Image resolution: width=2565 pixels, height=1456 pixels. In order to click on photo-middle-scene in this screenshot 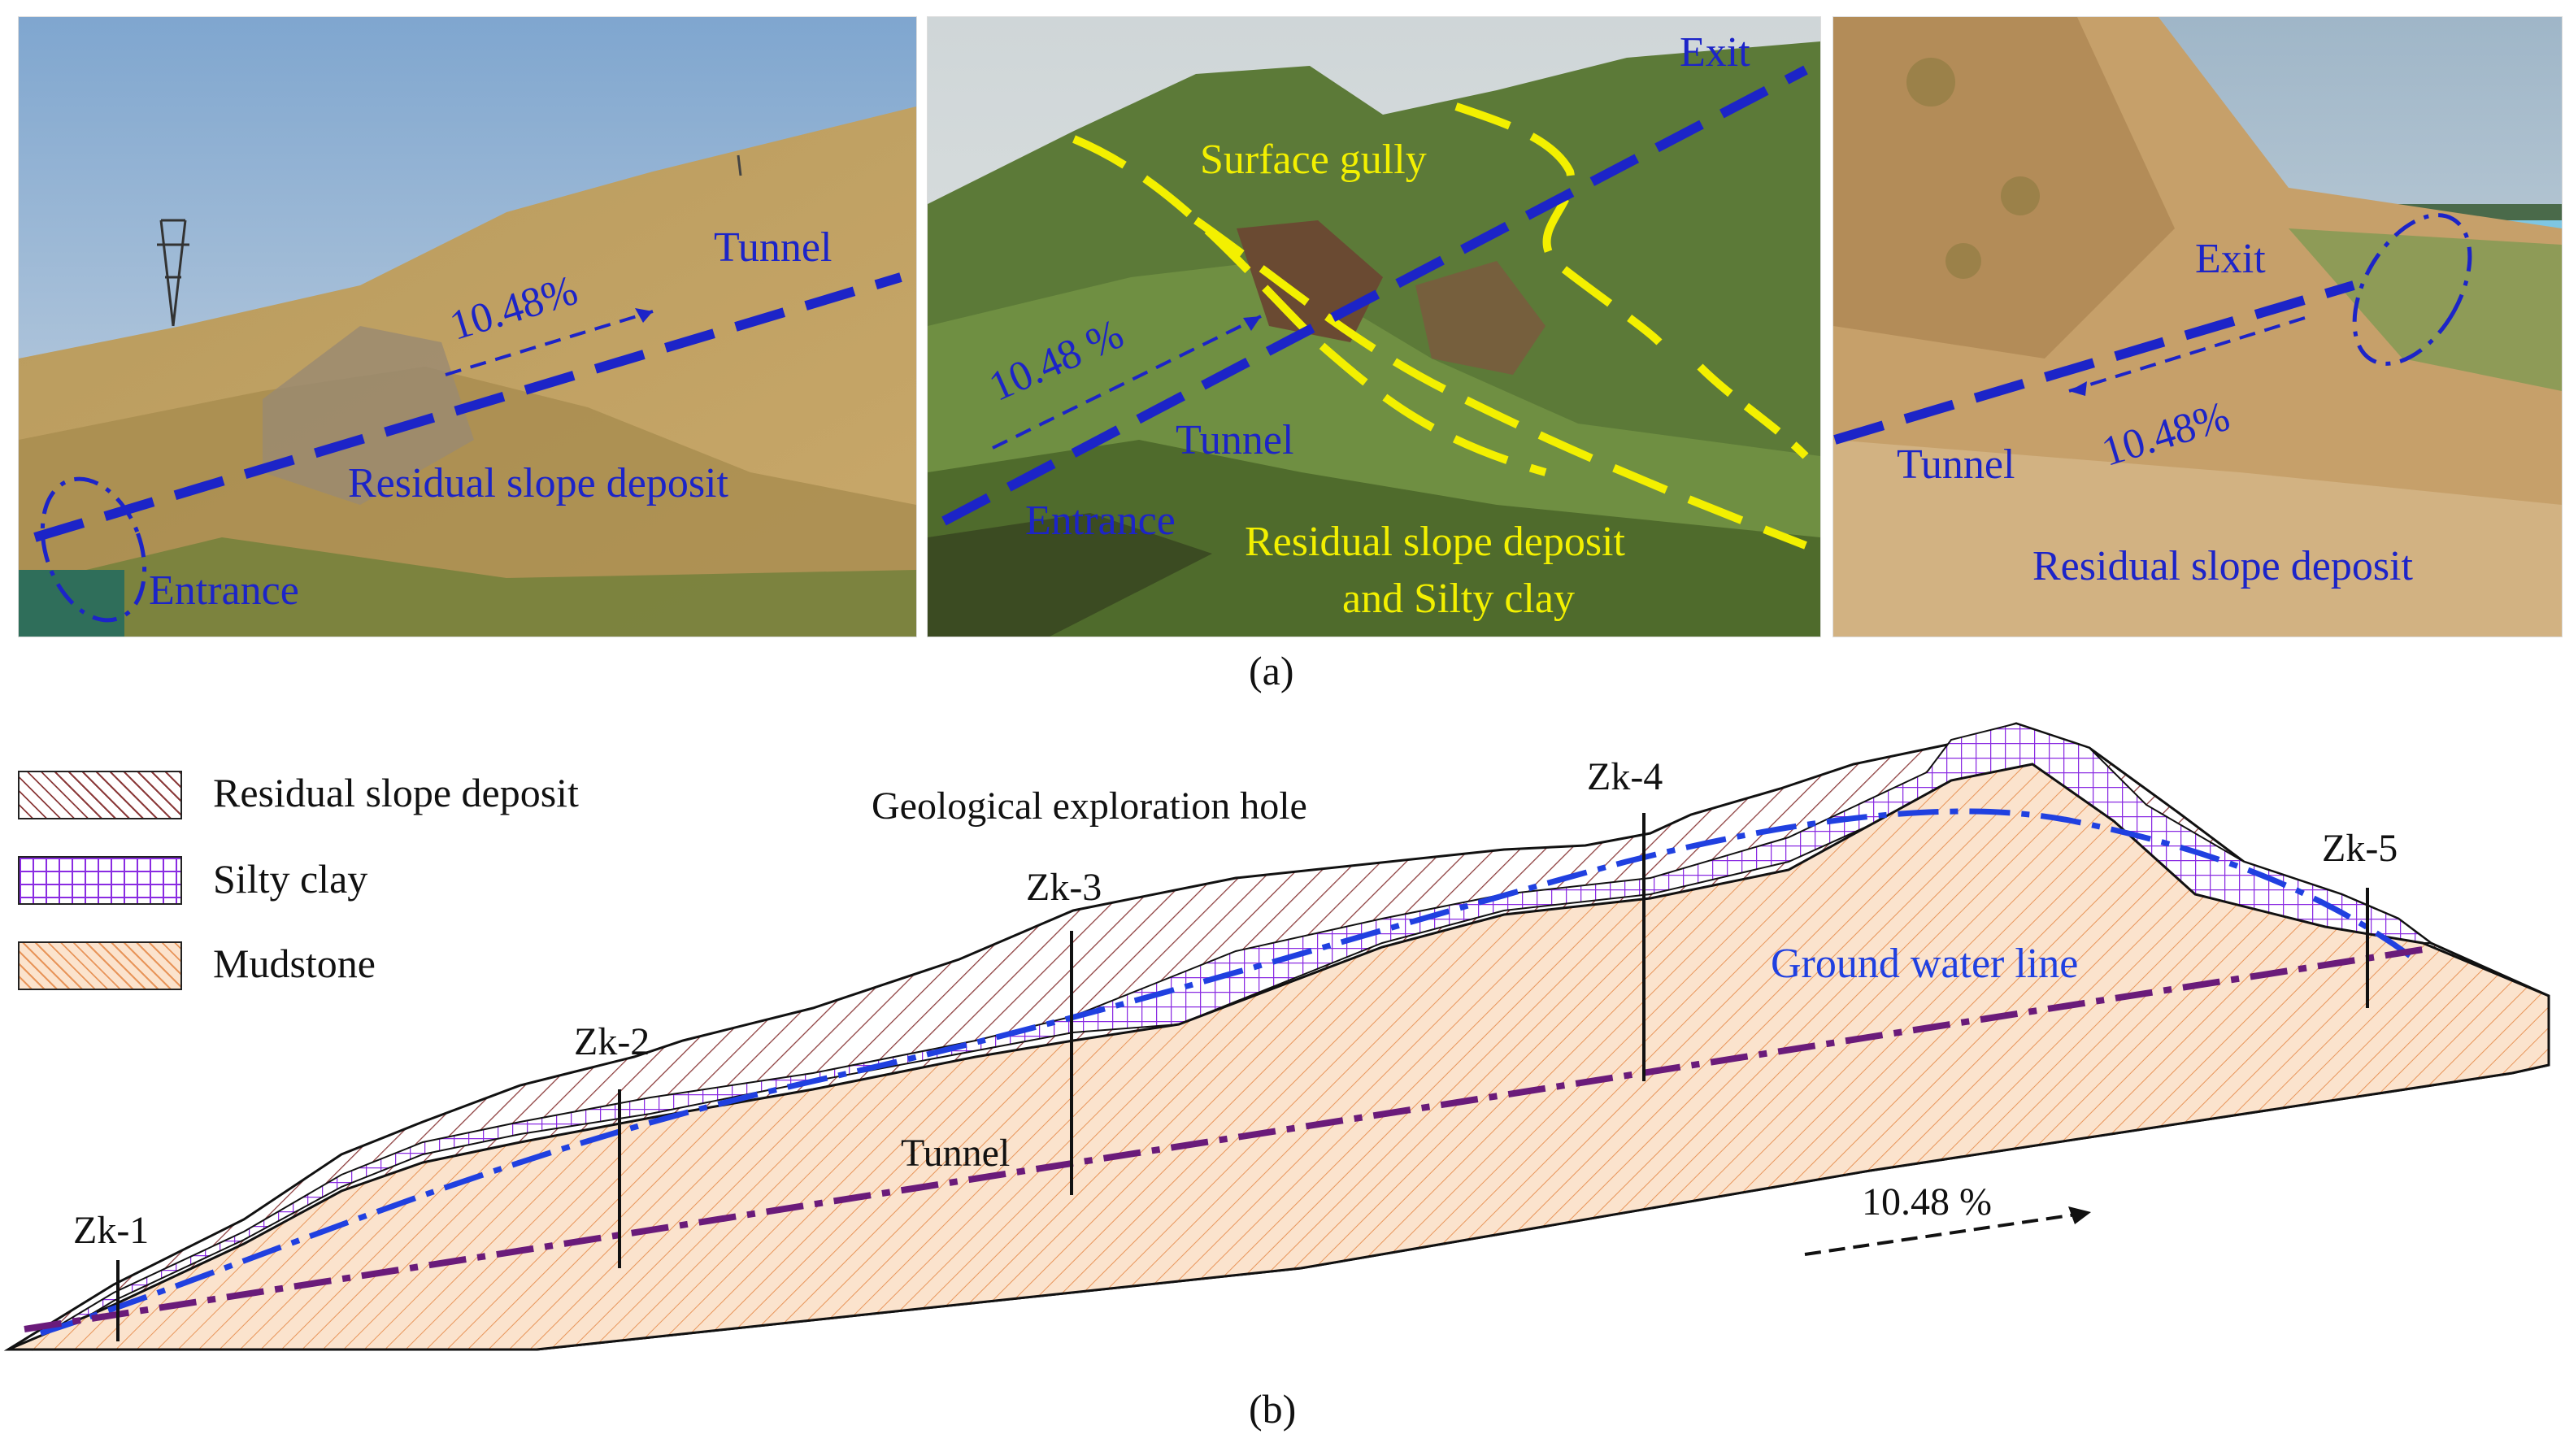, I will do `click(1374, 327)`.